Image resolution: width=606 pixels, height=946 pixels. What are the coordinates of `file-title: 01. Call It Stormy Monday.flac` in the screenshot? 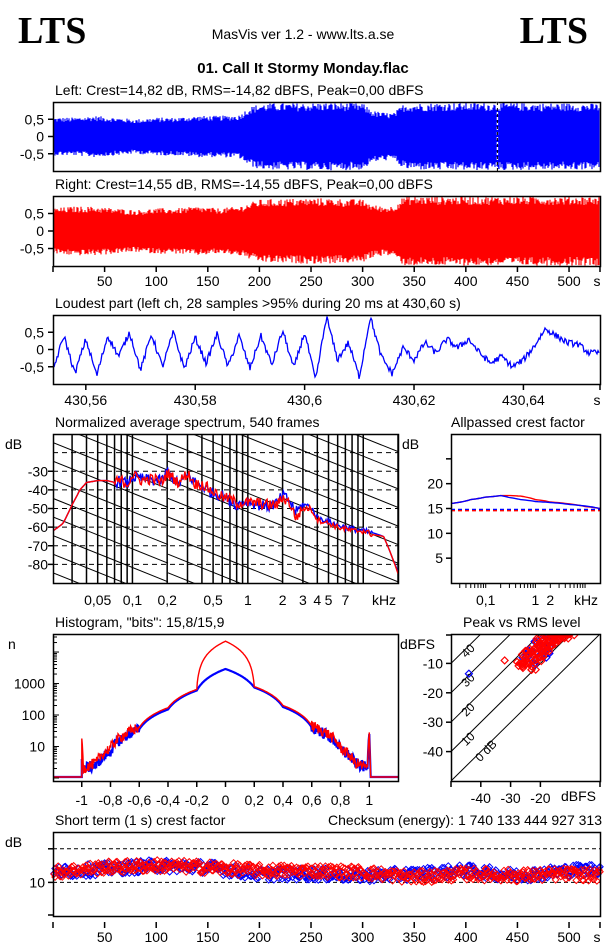 It's located at (303, 68).